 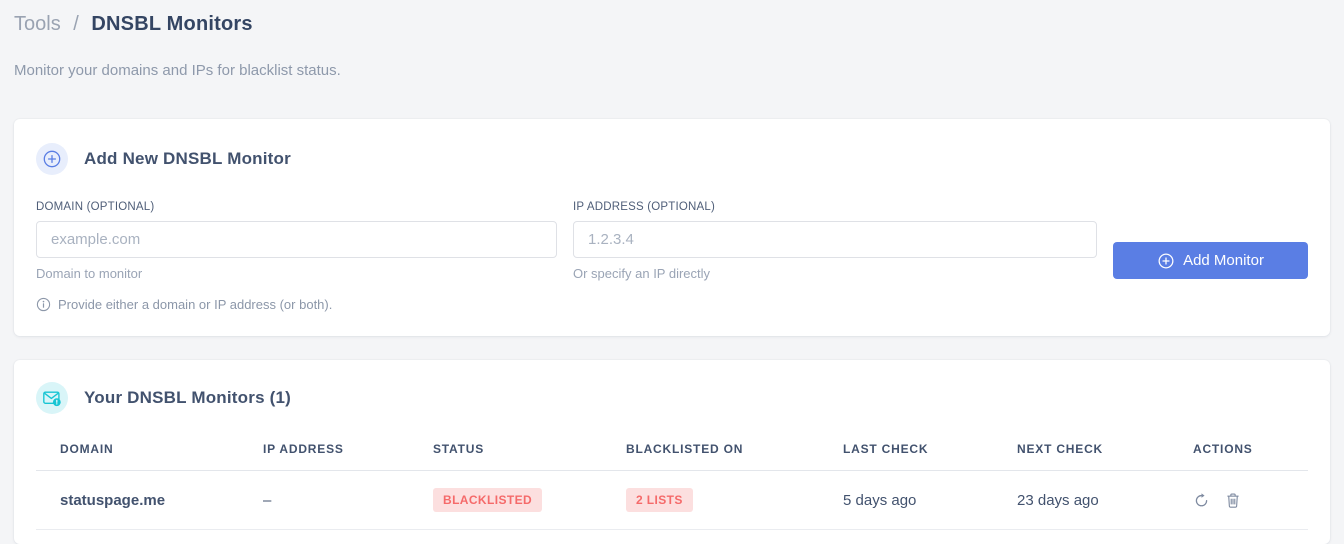 What do you see at coordinates (1201, 500) in the screenshot?
I see `refresh-icon` at bounding box center [1201, 500].